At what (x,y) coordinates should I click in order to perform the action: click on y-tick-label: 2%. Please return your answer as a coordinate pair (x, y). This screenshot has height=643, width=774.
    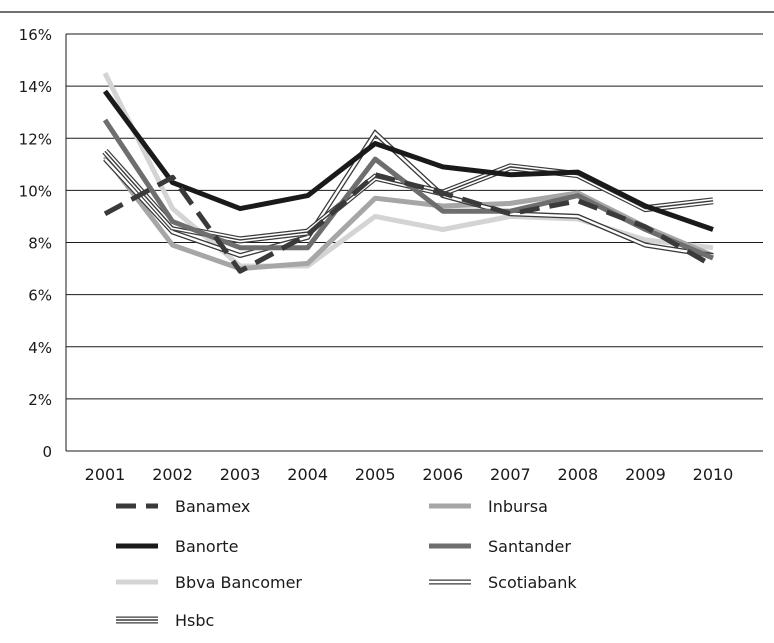
    Looking at the image, I should click on (40, 400).